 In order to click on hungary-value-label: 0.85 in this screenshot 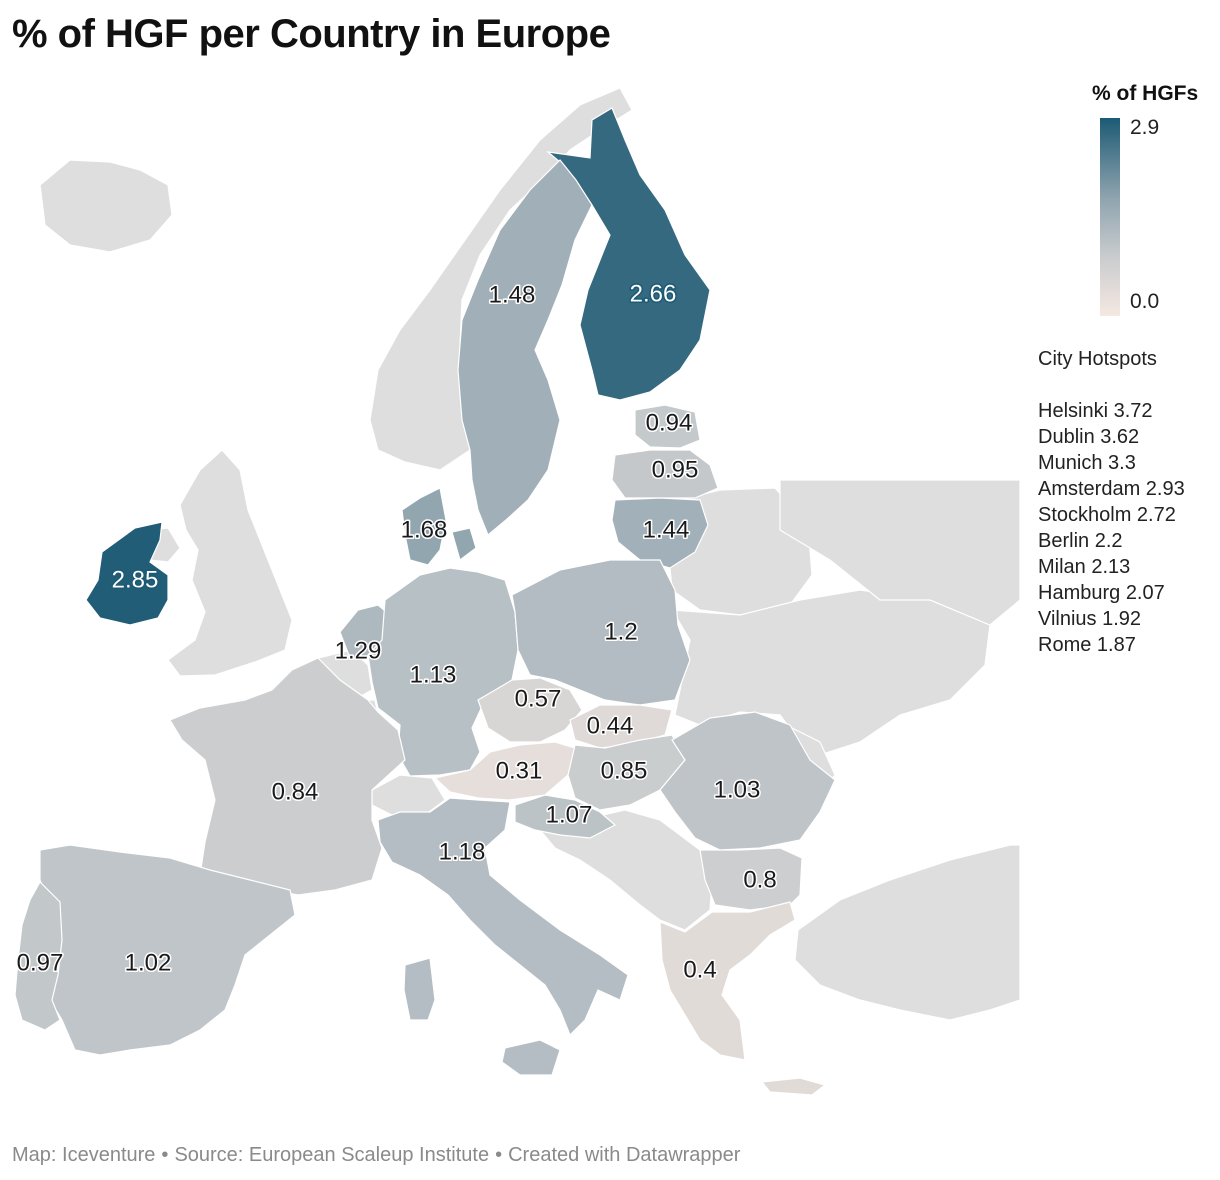, I will do `click(624, 770)`.